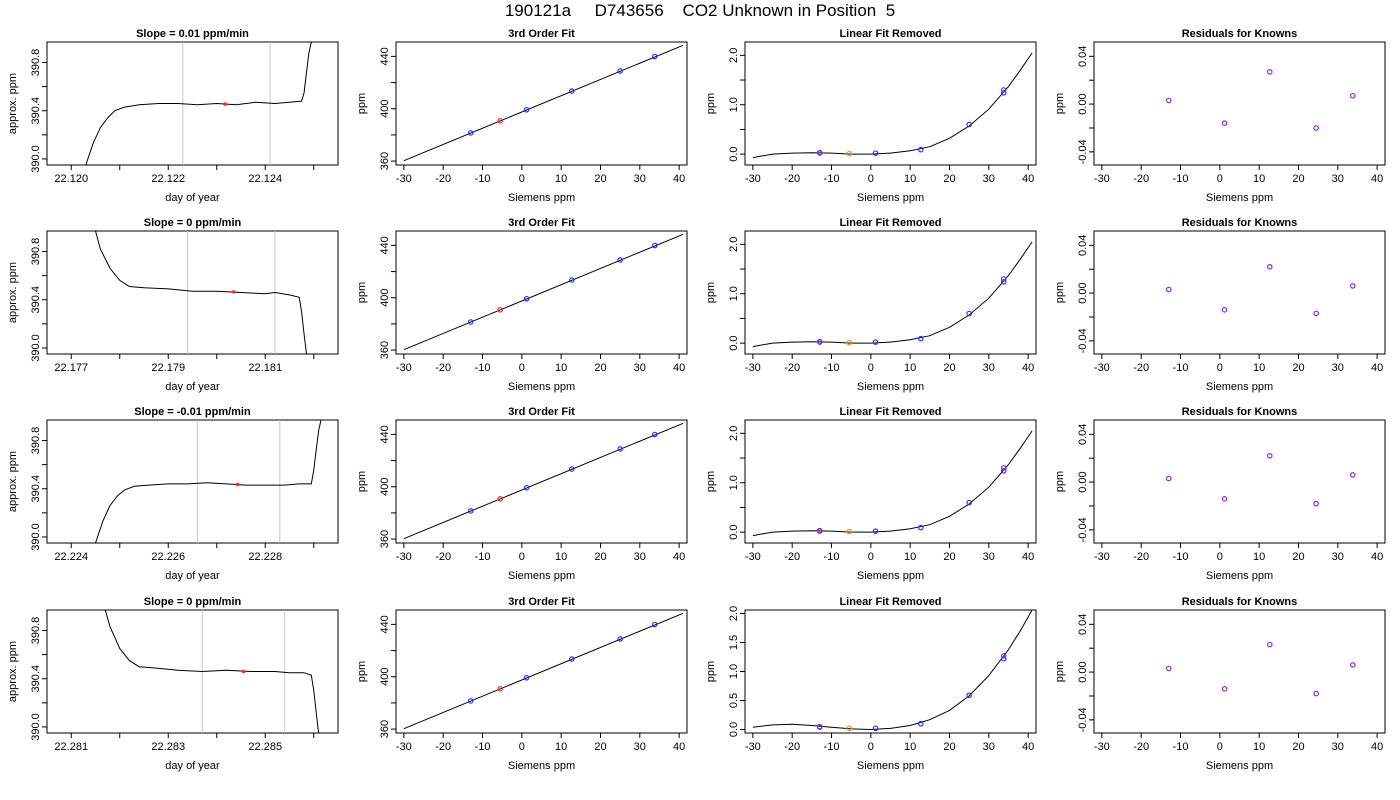 The width and height of the screenshot is (1400, 800). Describe the element at coordinates (734, 642) in the screenshot. I see `y-tick-label: 1.5` at that location.